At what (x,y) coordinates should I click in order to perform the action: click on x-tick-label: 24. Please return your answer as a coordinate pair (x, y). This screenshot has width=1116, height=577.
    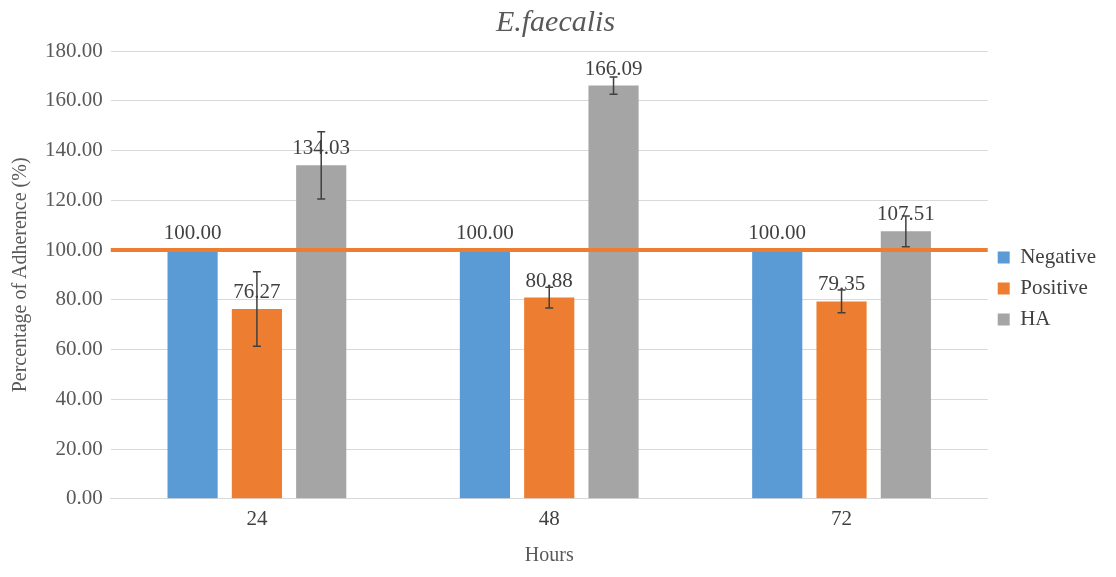
    Looking at the image, I should click on (257, 517).